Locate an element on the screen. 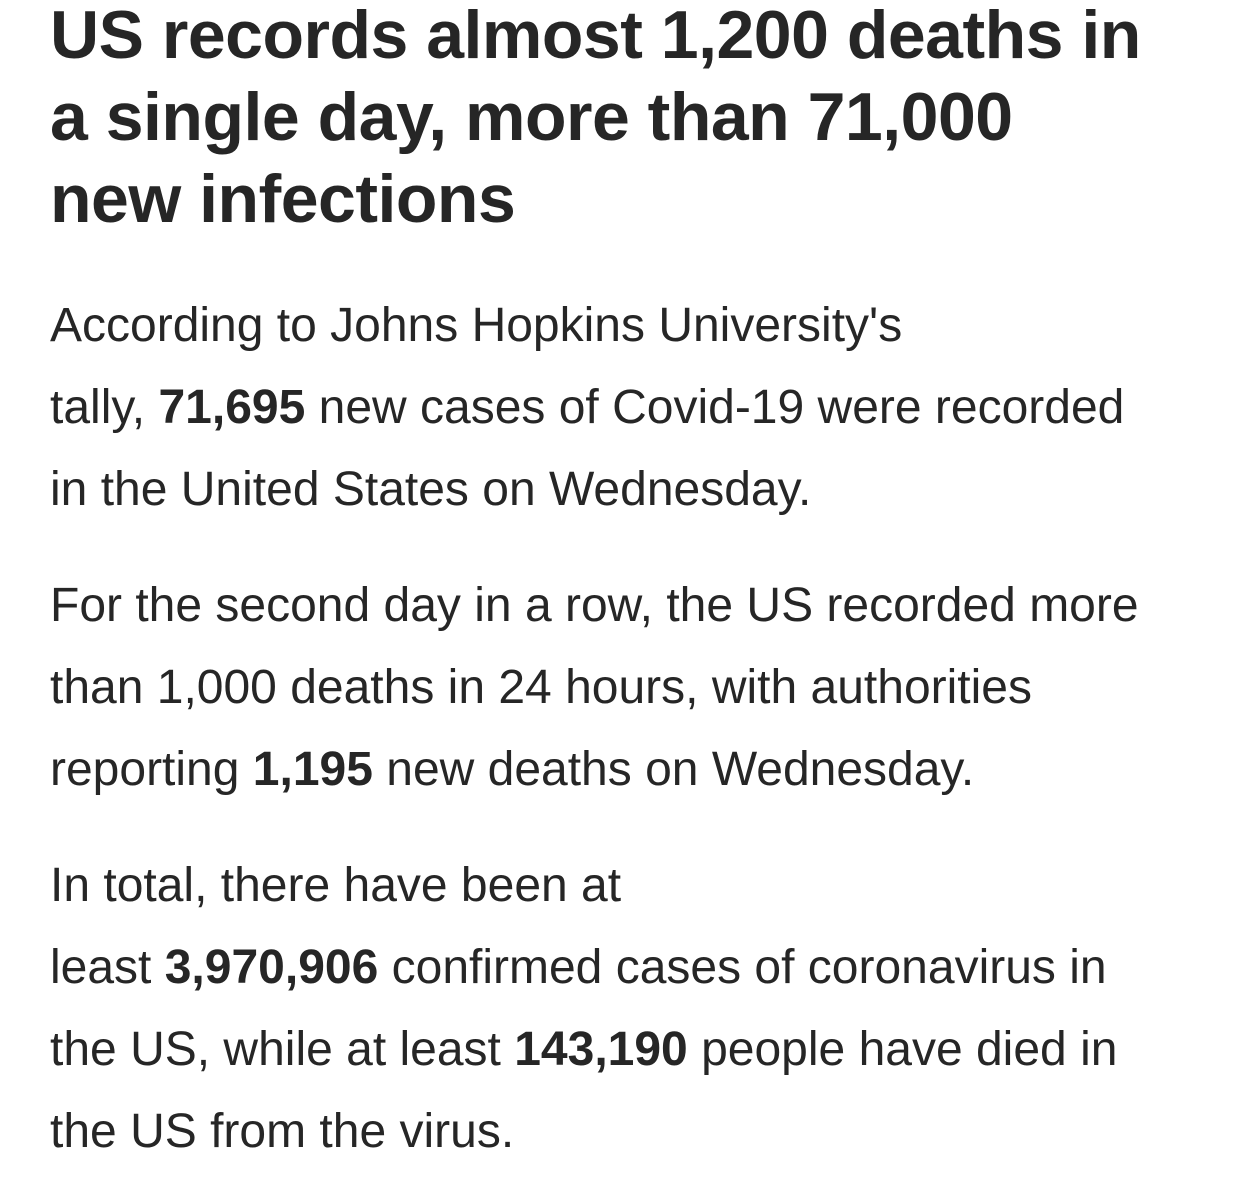 This screenshot has height=1193, width=1242. stat-number: 3,970,906 is located at coordinates (271, 967).